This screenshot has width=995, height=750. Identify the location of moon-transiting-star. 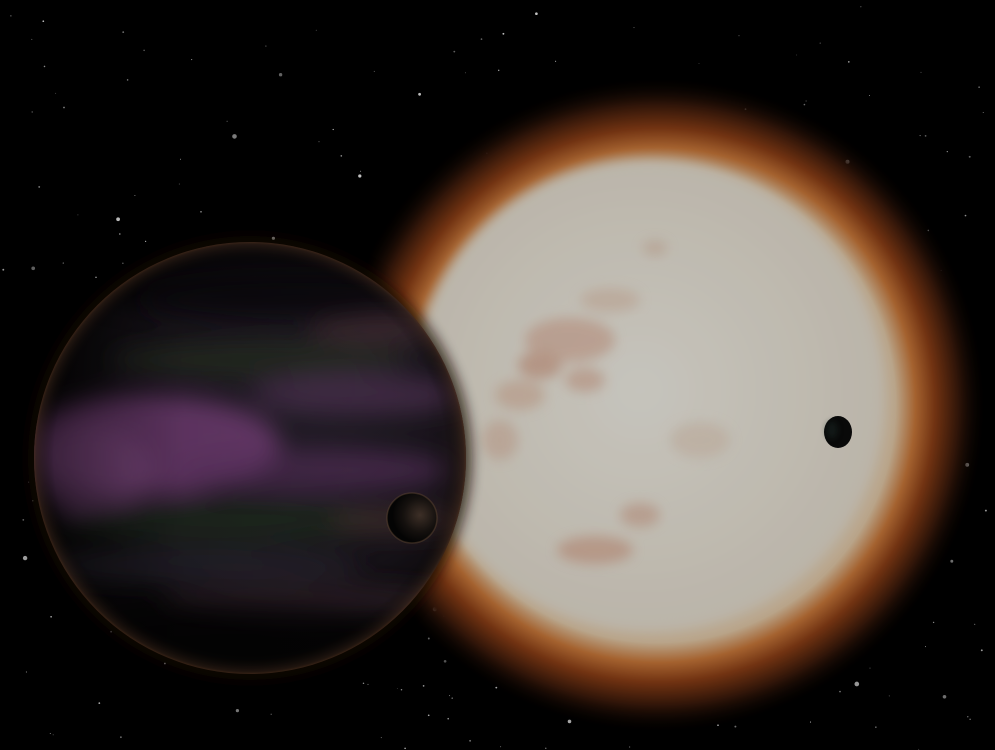
(838, 432).